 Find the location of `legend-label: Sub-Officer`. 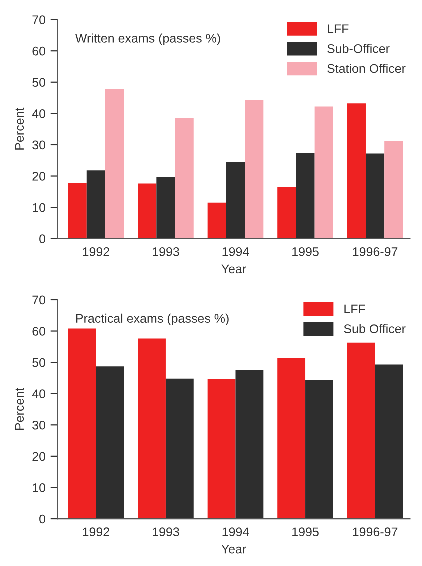

legend-label: Sub-Officer is located at coordinates (359, 49).